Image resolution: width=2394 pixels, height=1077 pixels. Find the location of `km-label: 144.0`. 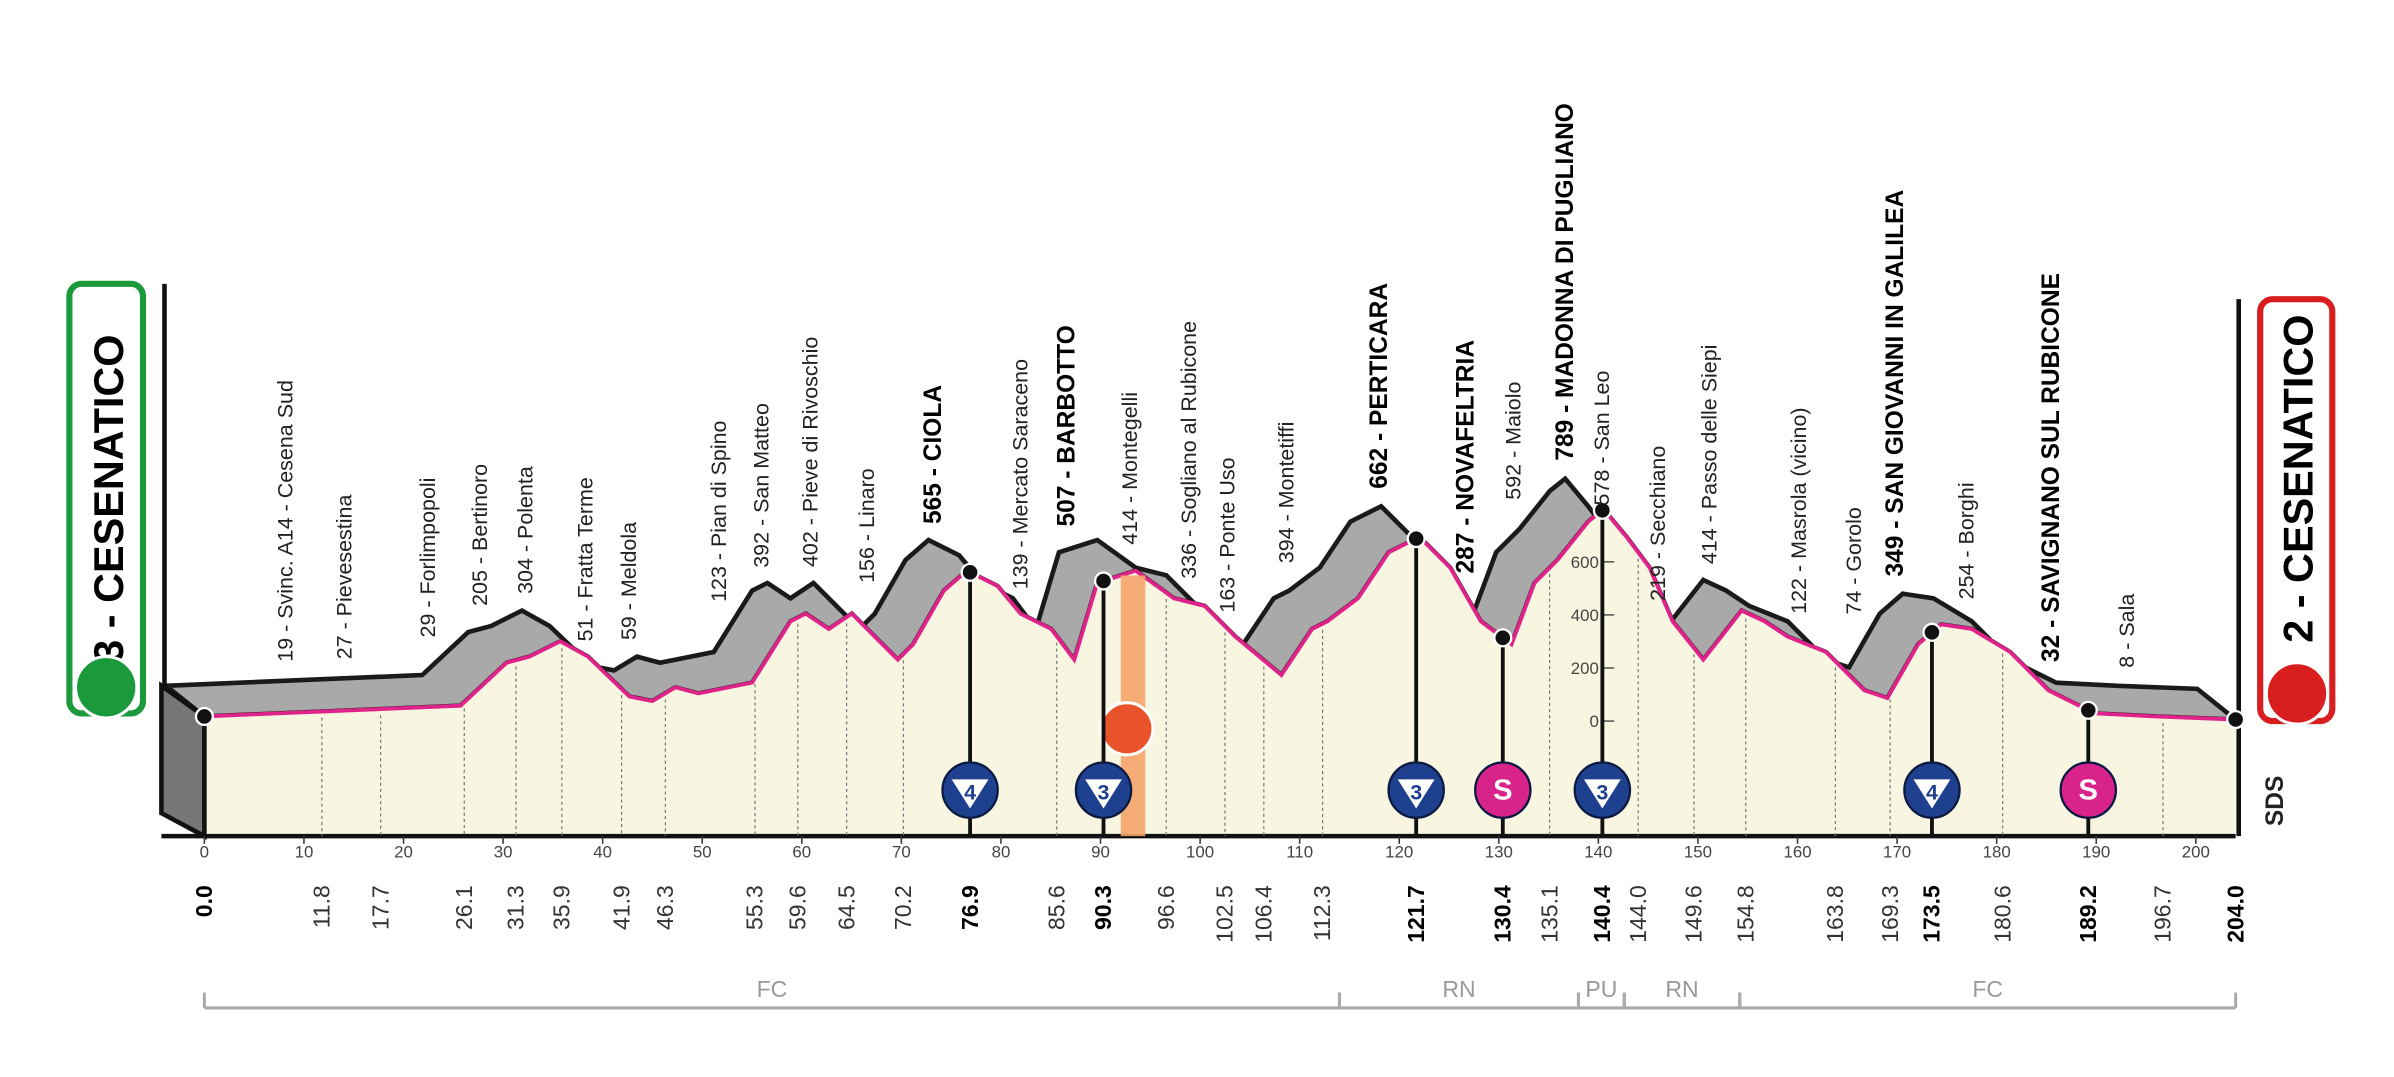

km-label: 144.0 is located at coordinates (1638, 914).